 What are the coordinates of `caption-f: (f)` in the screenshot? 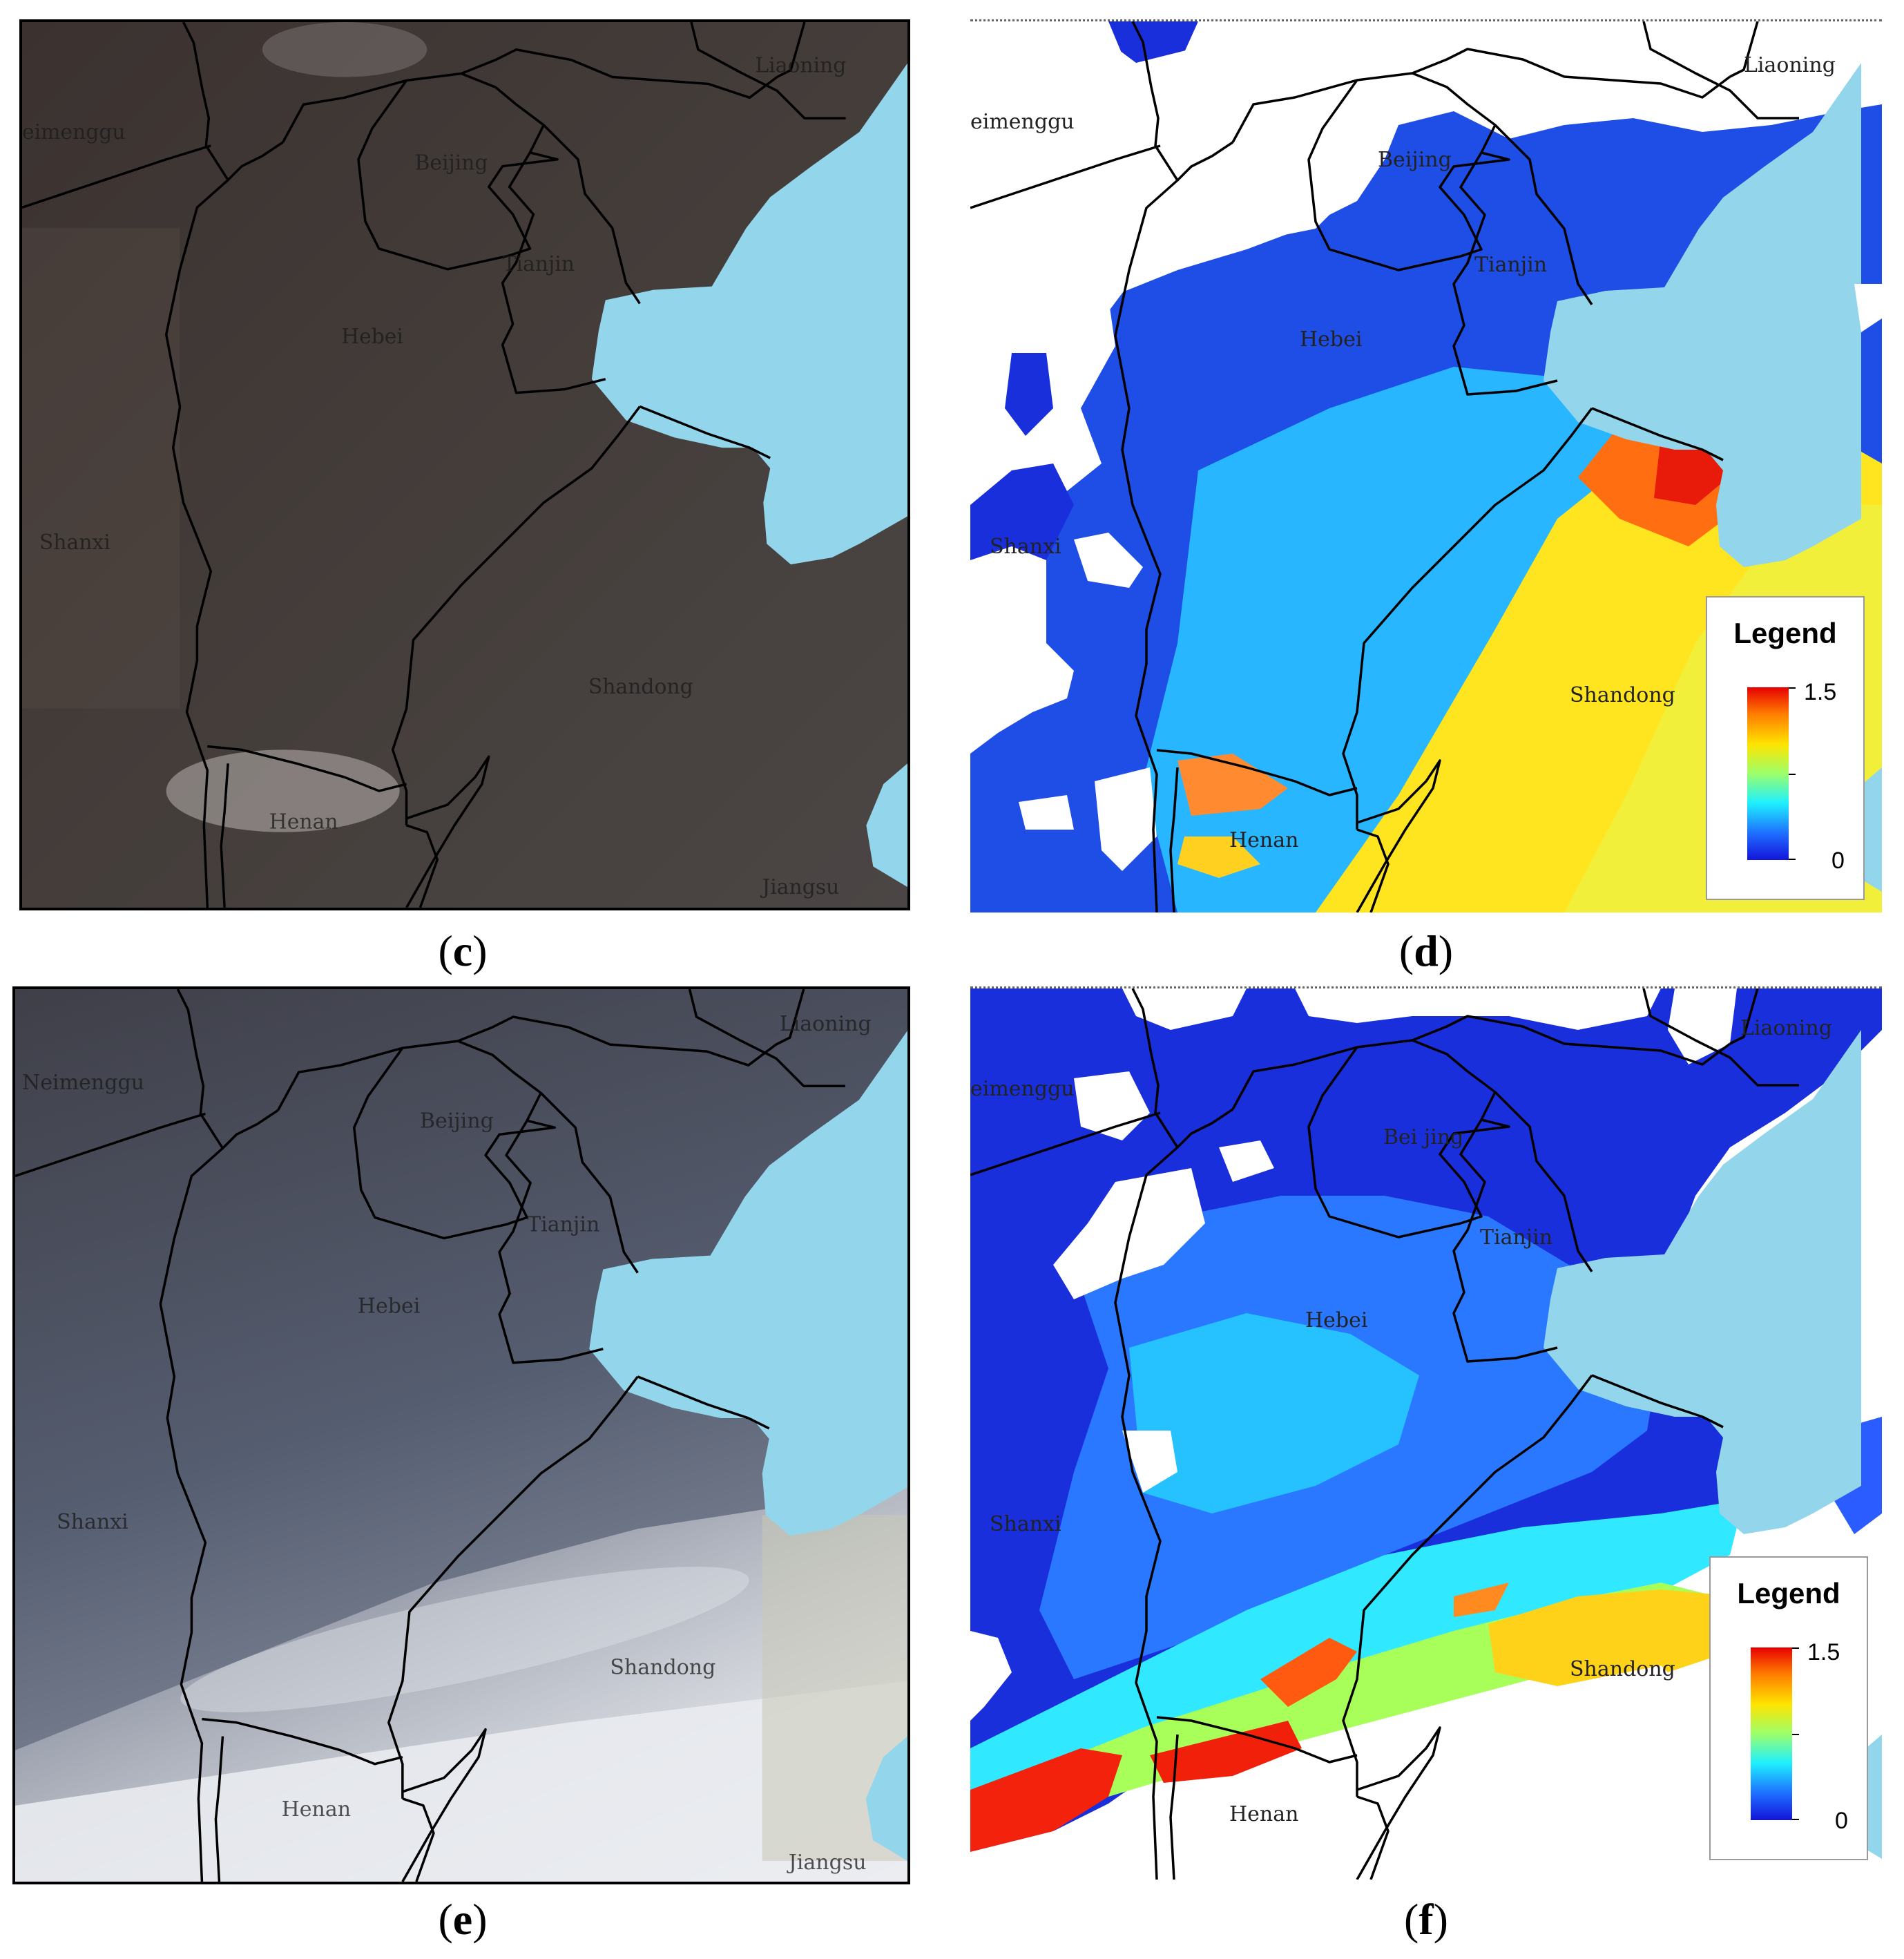 It's located at (1426, 1919).